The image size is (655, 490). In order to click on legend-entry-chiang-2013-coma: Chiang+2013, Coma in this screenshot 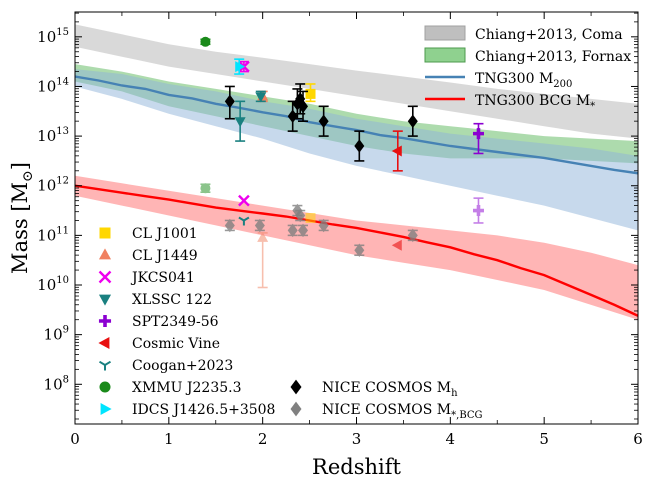, I will do `click(523, 34)`.